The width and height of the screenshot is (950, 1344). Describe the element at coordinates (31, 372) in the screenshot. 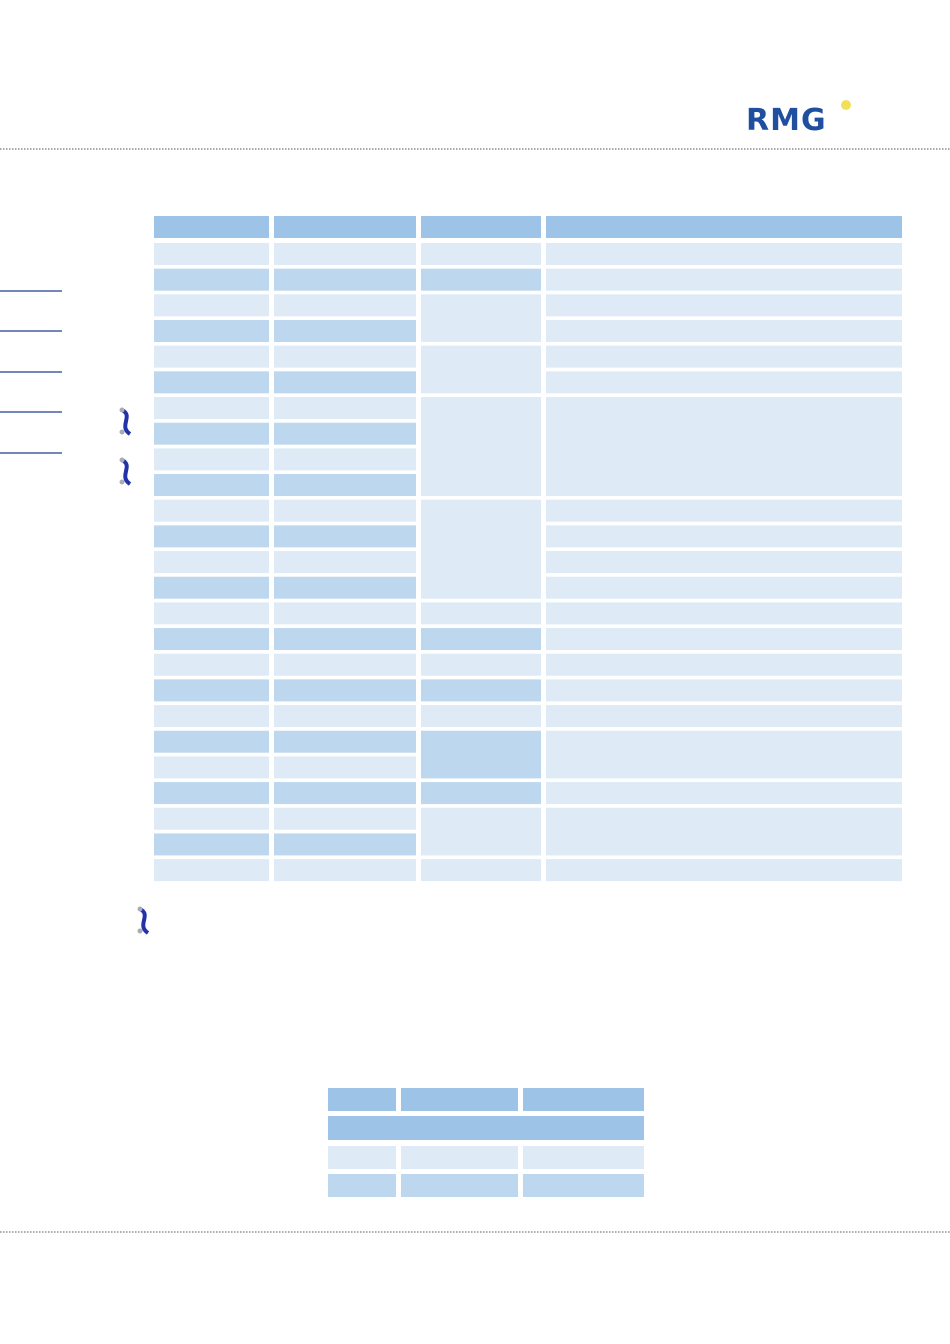

I see `margin-links` at that location.